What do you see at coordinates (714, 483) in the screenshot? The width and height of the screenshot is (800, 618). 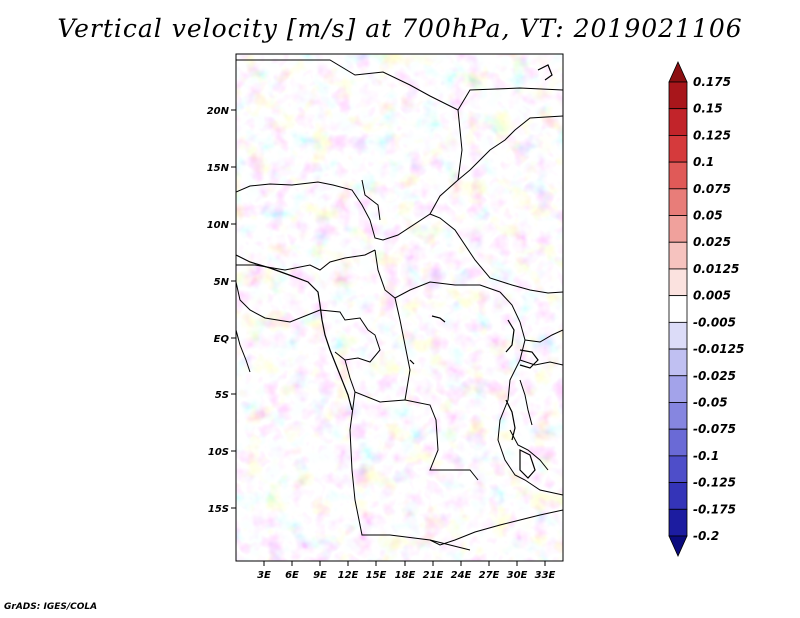 I see `colorbar-label: -0.125` at bounding box center [714, 483].